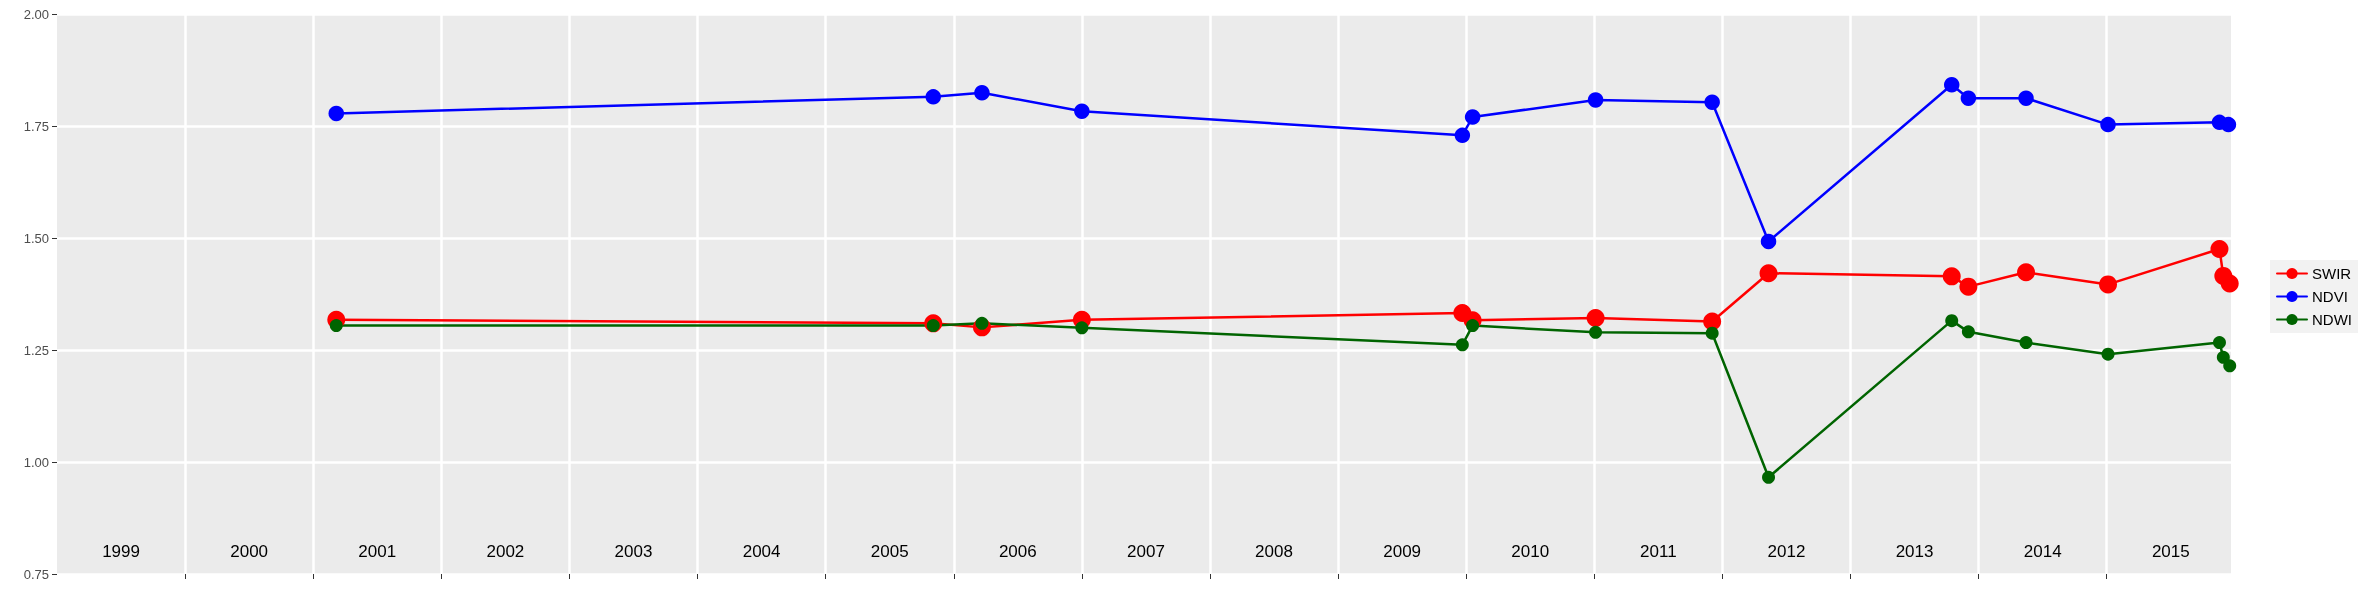  What do you see at coordinates (249, 551) in the screenshot?
I see `x-tick-label: 2000` at bounding box center [249, 551].